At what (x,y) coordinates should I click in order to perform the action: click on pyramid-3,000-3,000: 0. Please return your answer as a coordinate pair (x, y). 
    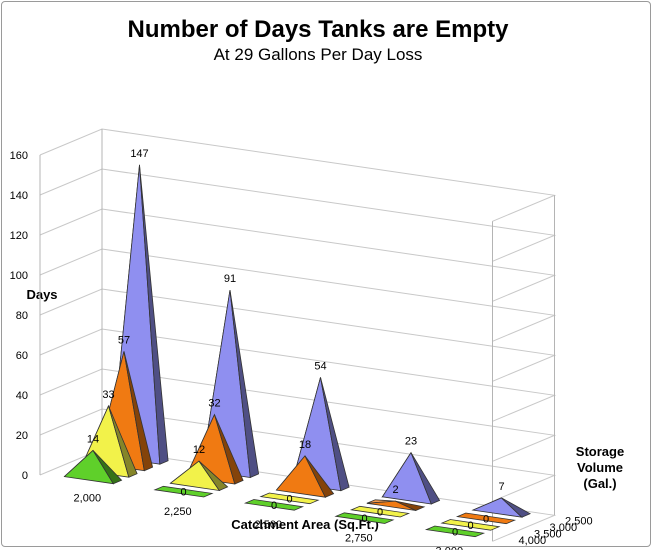
    Looking at the image, I should click on (486, 518).